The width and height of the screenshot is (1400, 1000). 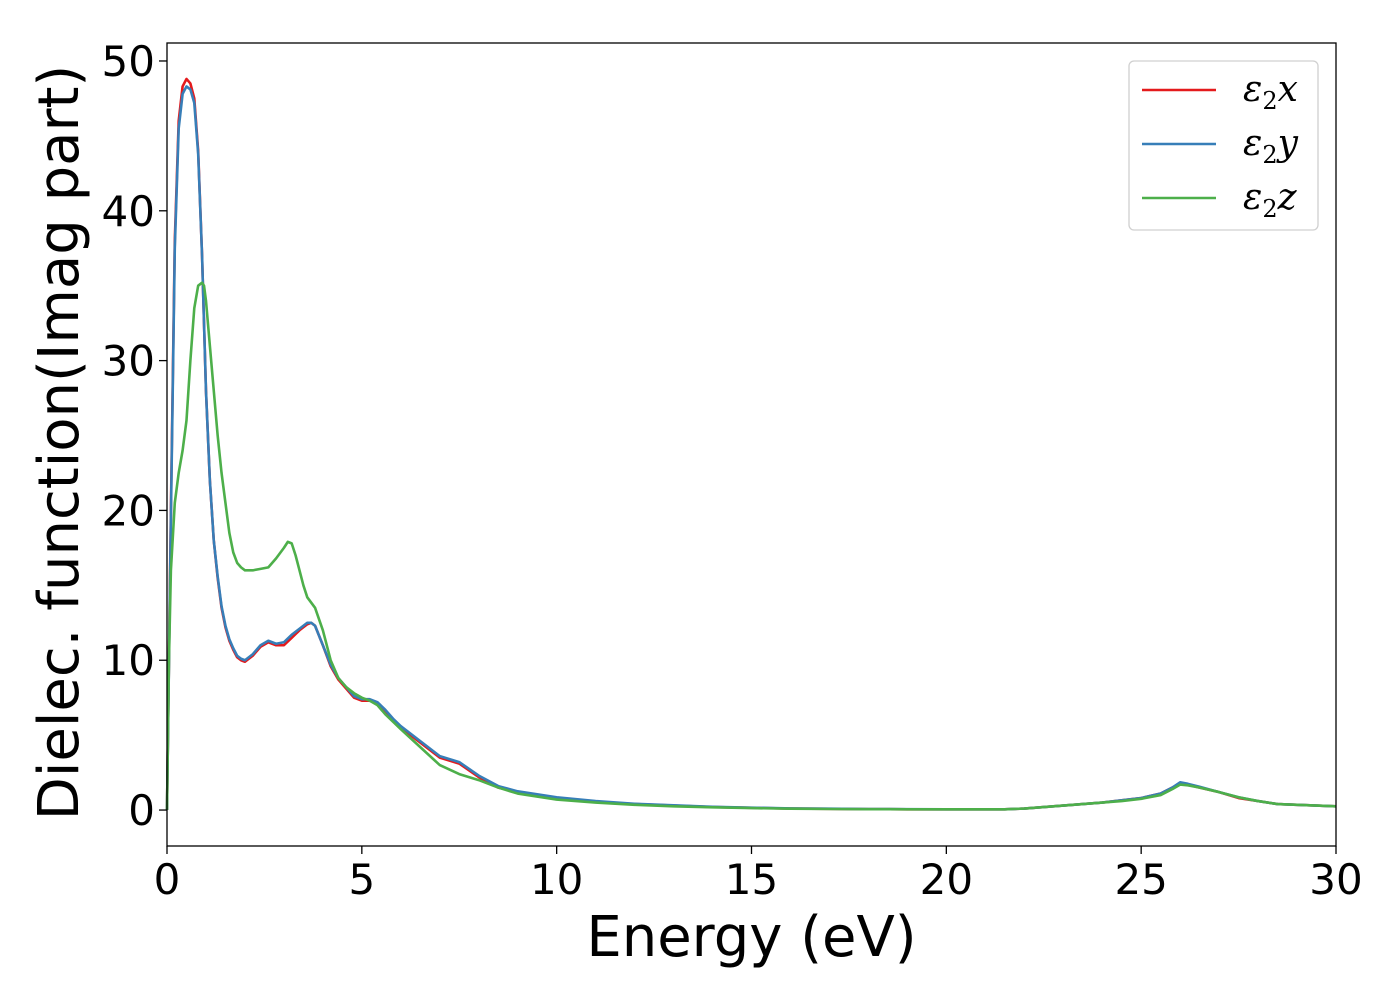 I want to click on legend-label-var: z, so click(x=1287, y=197).